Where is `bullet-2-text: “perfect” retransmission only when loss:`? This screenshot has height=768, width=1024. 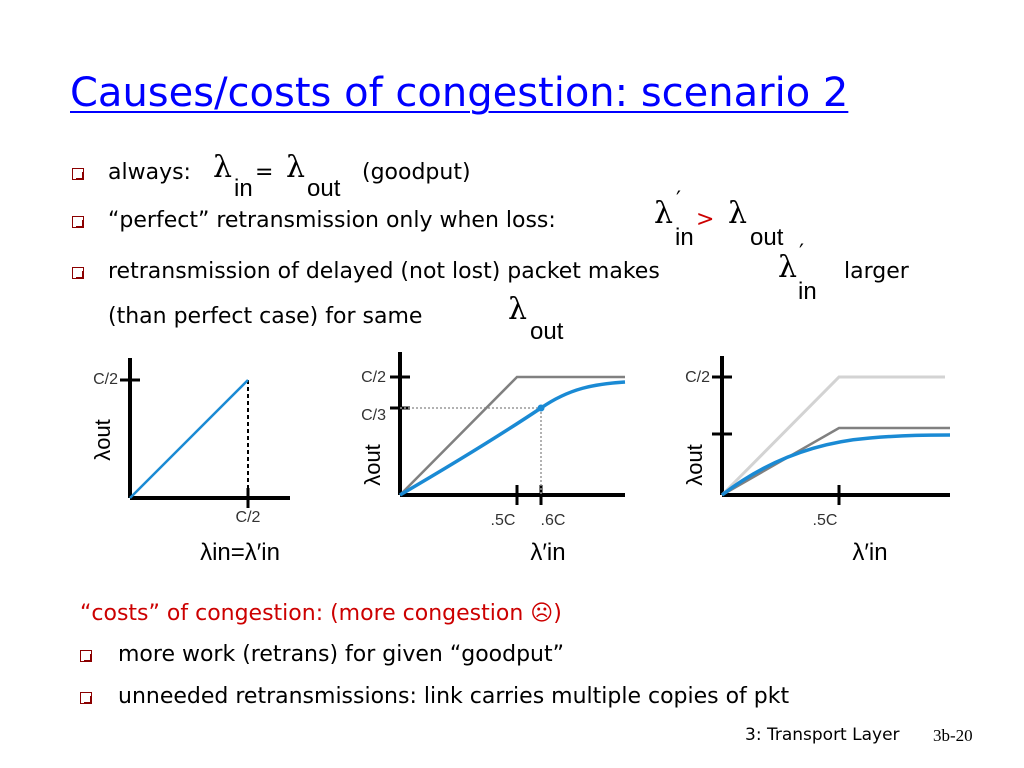 bullet-2-text: “perfect” retransmission only when loss: is located at coordinates (332, 220).